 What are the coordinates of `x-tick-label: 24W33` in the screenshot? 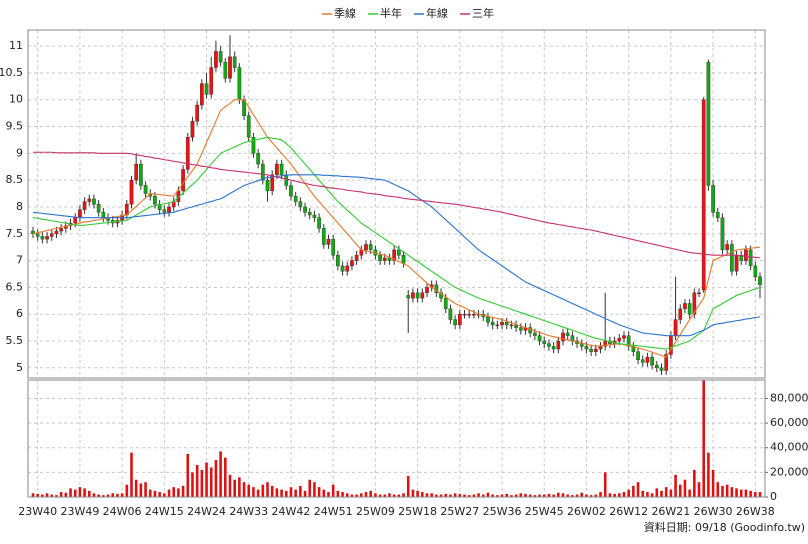 It's located at (248, 511).